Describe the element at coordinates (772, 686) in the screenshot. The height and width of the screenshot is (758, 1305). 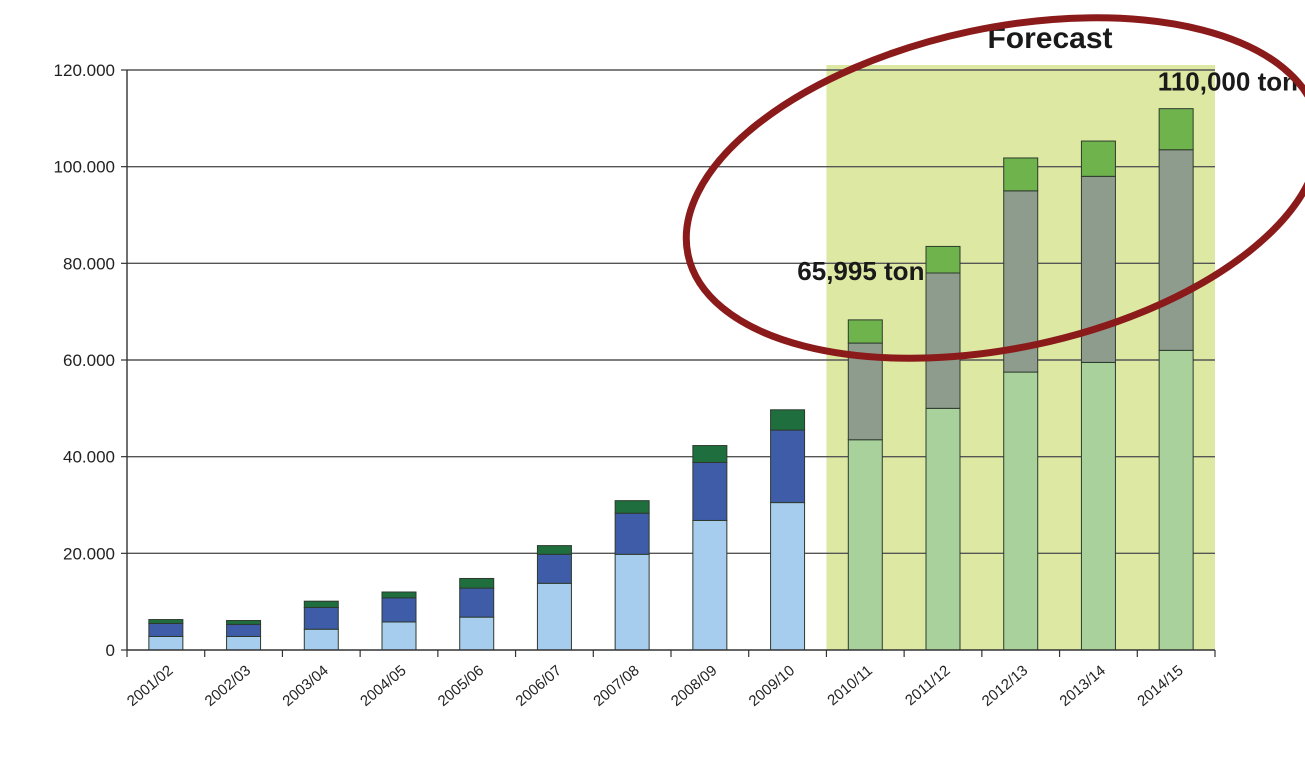
I see `x-tick-label: 2009/10` at that location.